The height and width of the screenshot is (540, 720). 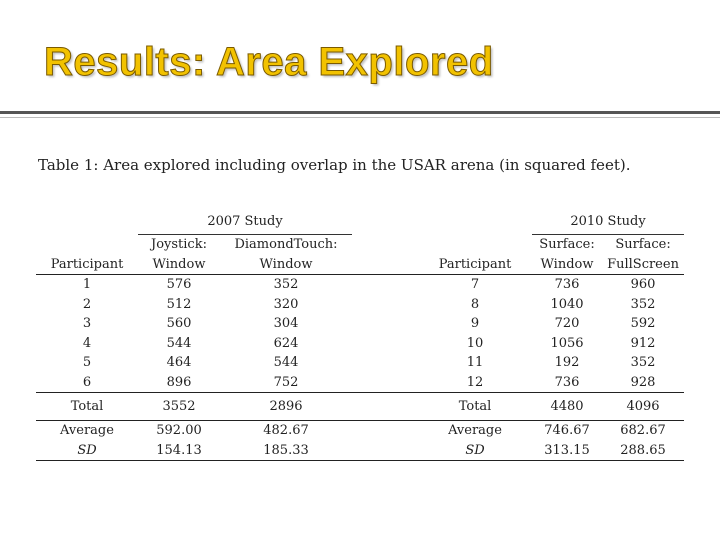 I want to click on surface-fullscreen-header: Surface: FullScreen, so click(x=643, y=254).